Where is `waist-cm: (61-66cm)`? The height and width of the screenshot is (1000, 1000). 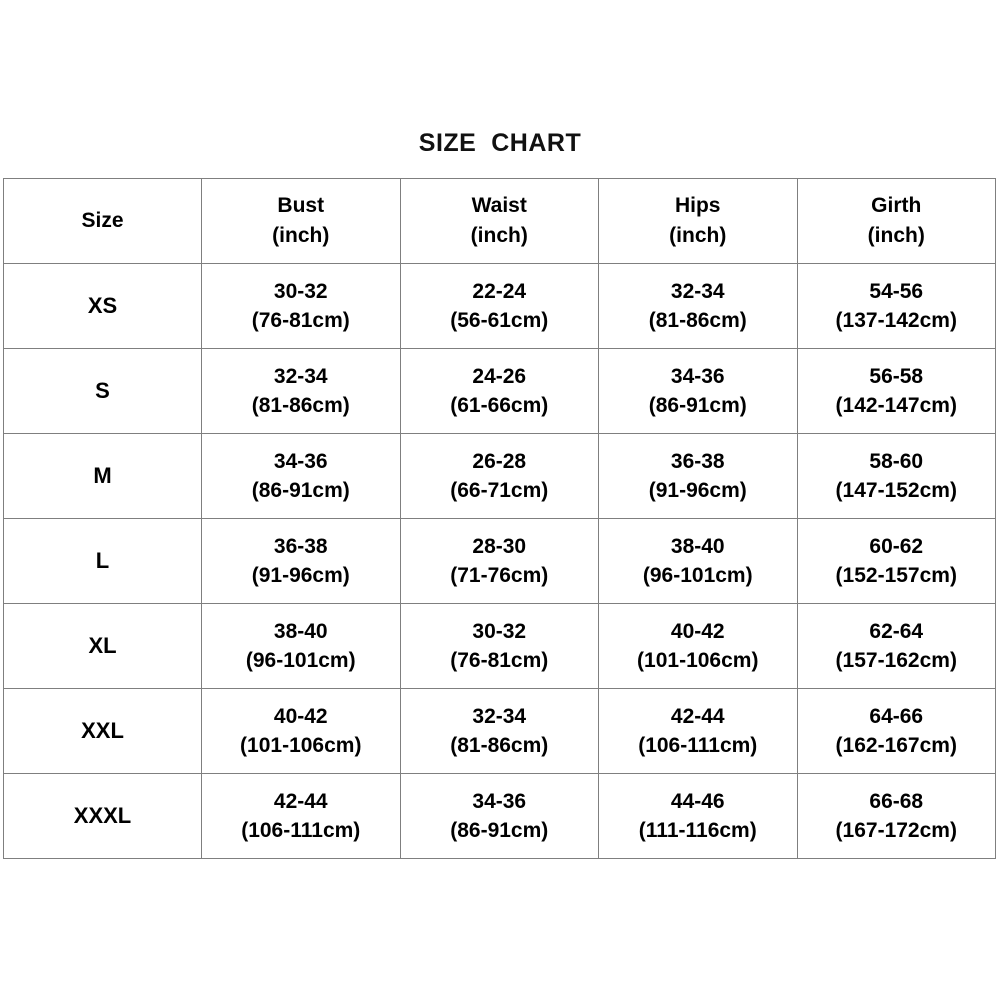
waist-cm: (61-66cm) is located at coordinates (499, 405).